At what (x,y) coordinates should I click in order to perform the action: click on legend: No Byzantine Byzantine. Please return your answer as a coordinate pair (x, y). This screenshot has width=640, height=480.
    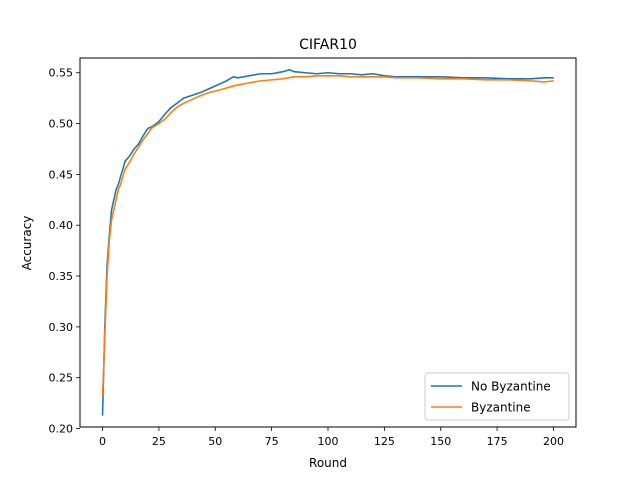
    Looking at the image, I should click on (497, 396).